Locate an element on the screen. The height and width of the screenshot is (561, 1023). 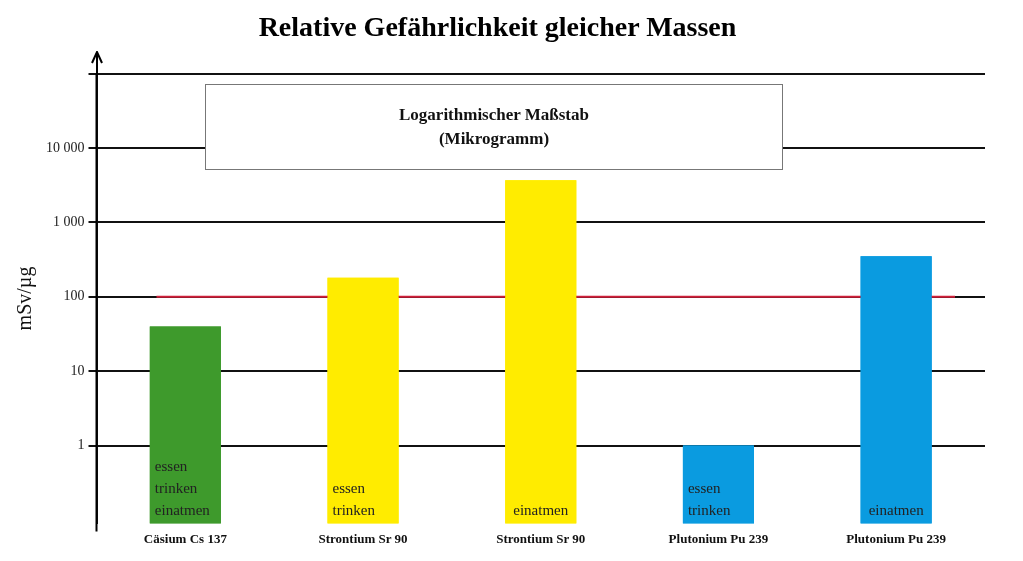
note-box: Logarithmischer Maßstab (Mikrogramm) is located at coordinates (494, 126).